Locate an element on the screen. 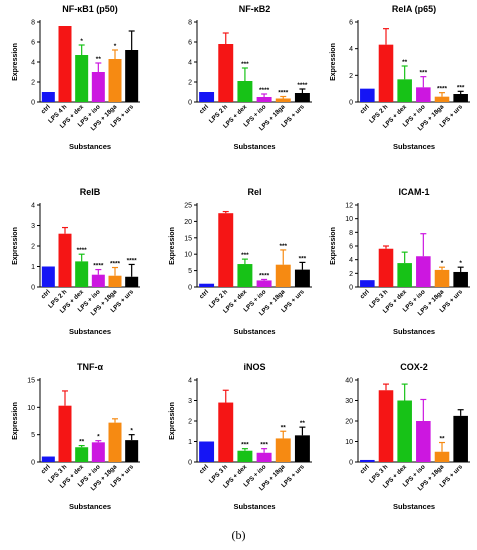 Image resolution: width=477 pixels, height=550 pixels. chart-title: Rel is located at coordinates (254, 192).